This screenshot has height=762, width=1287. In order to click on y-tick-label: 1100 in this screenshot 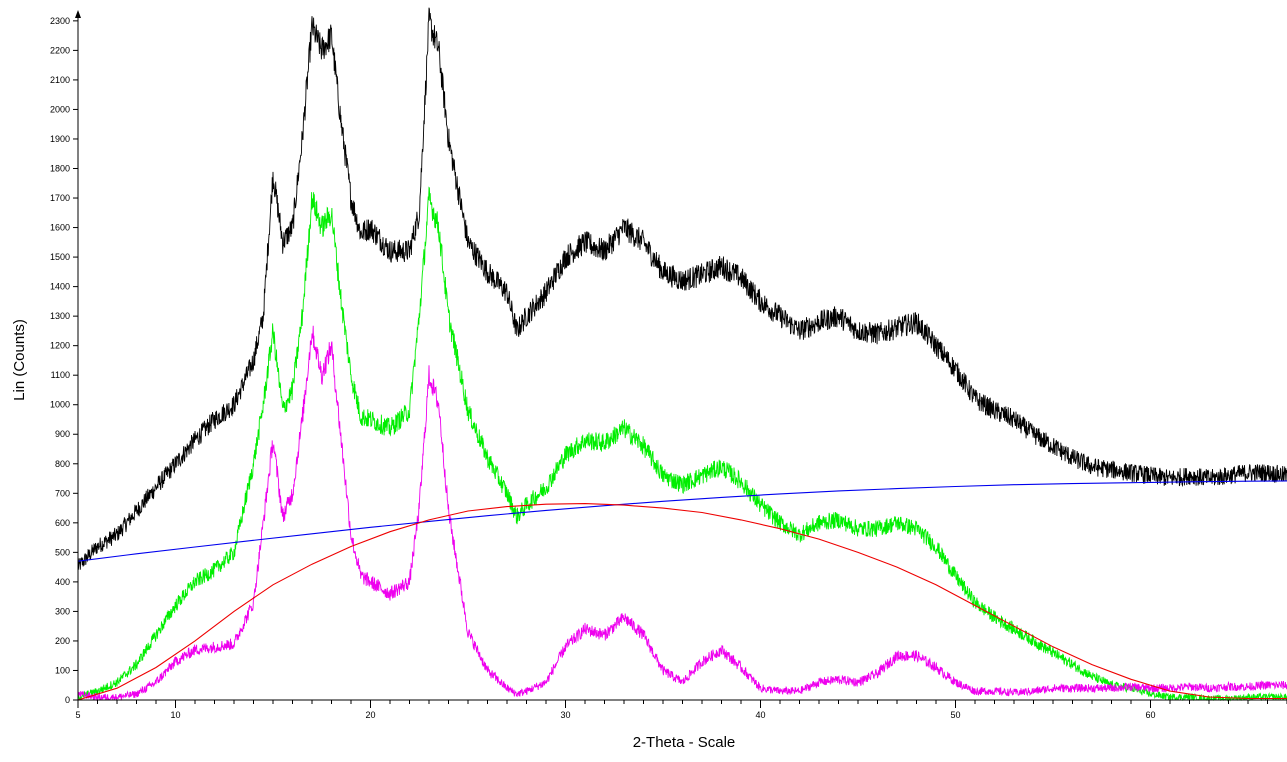, I will do `click(60, 375)`.